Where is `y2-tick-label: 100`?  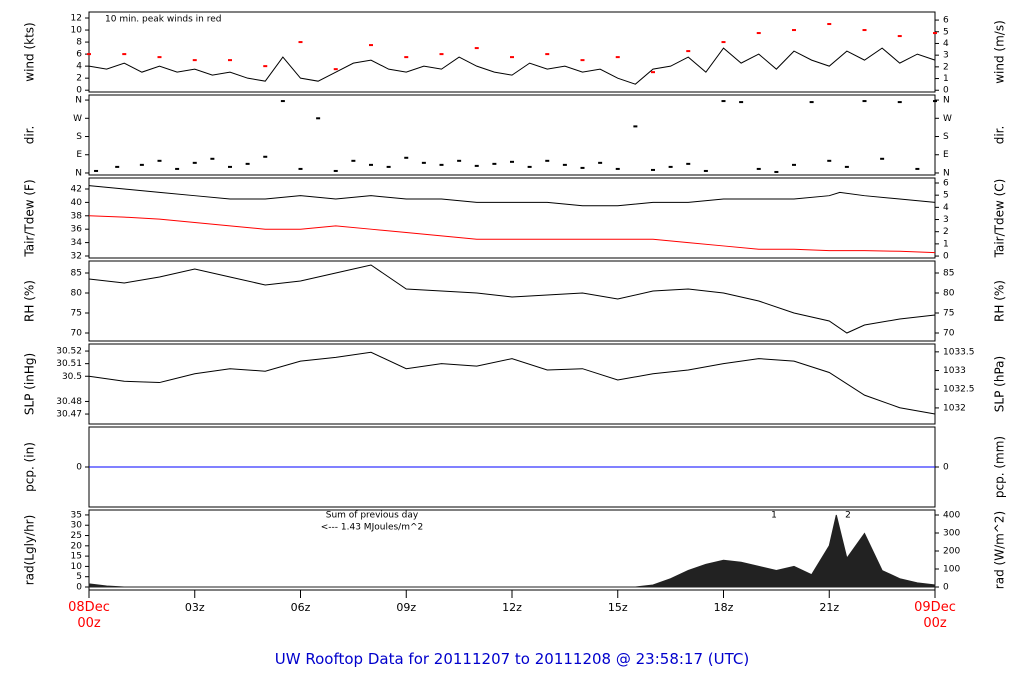
y2-tick-label: 100 is located at coordinates (951, 569).